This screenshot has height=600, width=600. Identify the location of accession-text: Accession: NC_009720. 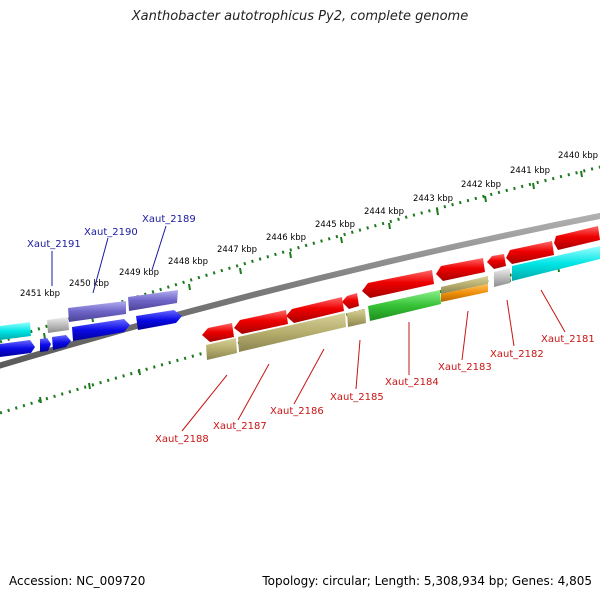
(77, 581).